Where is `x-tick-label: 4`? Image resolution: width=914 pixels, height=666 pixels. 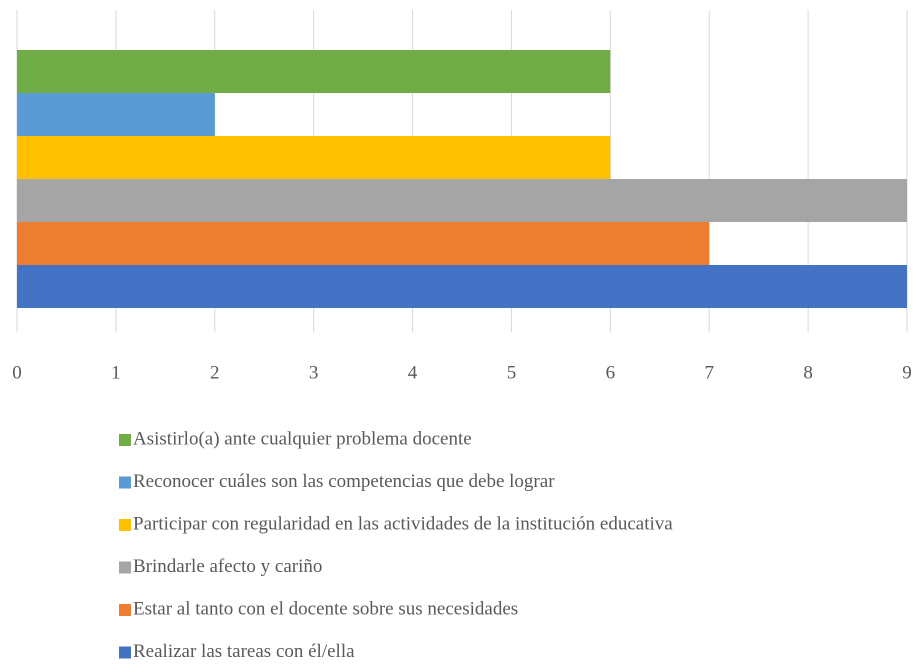
x-tick-label: 4 is located at coordinates (413, 372).